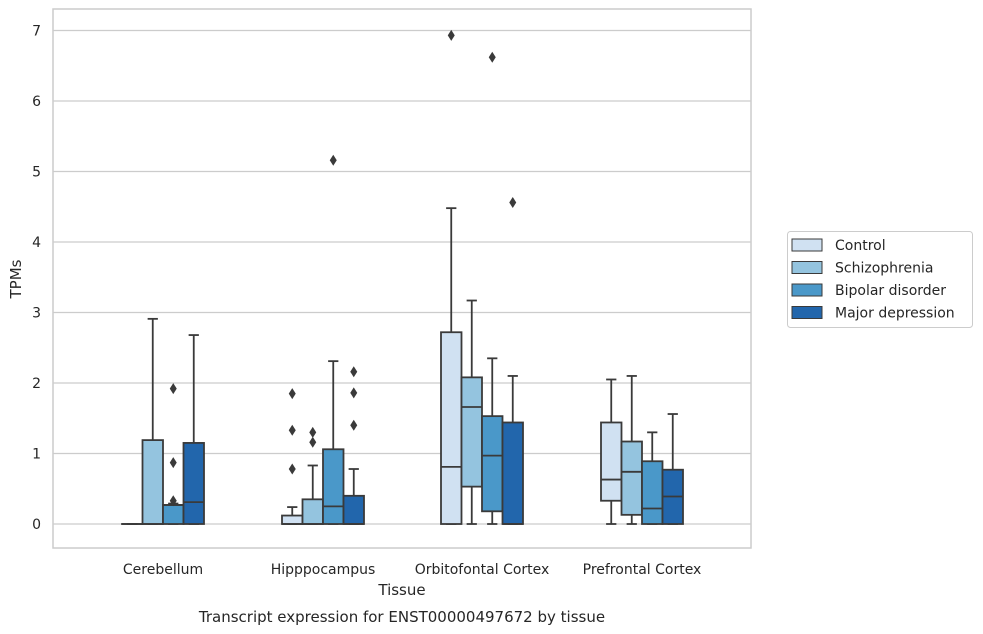  Describe the element at coordinates (36, 279) in the screenshot. I see `y-axis-ticks: 0 1 2 3 4 5 6 7` at that location.